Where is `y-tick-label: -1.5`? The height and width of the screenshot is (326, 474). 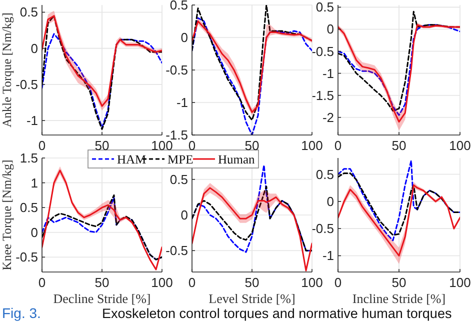
y-tick-label: -1.5 is located at coordinates (323, 95).